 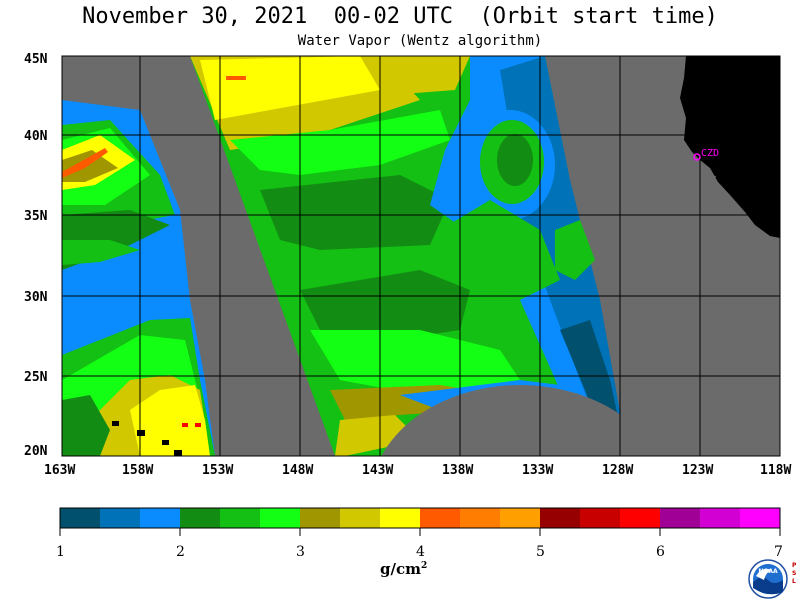 What do you see at coordinates (540, 552) in the screenshot?
I see `colorbar-tick-label: 5` at bounding box center [540, 552].